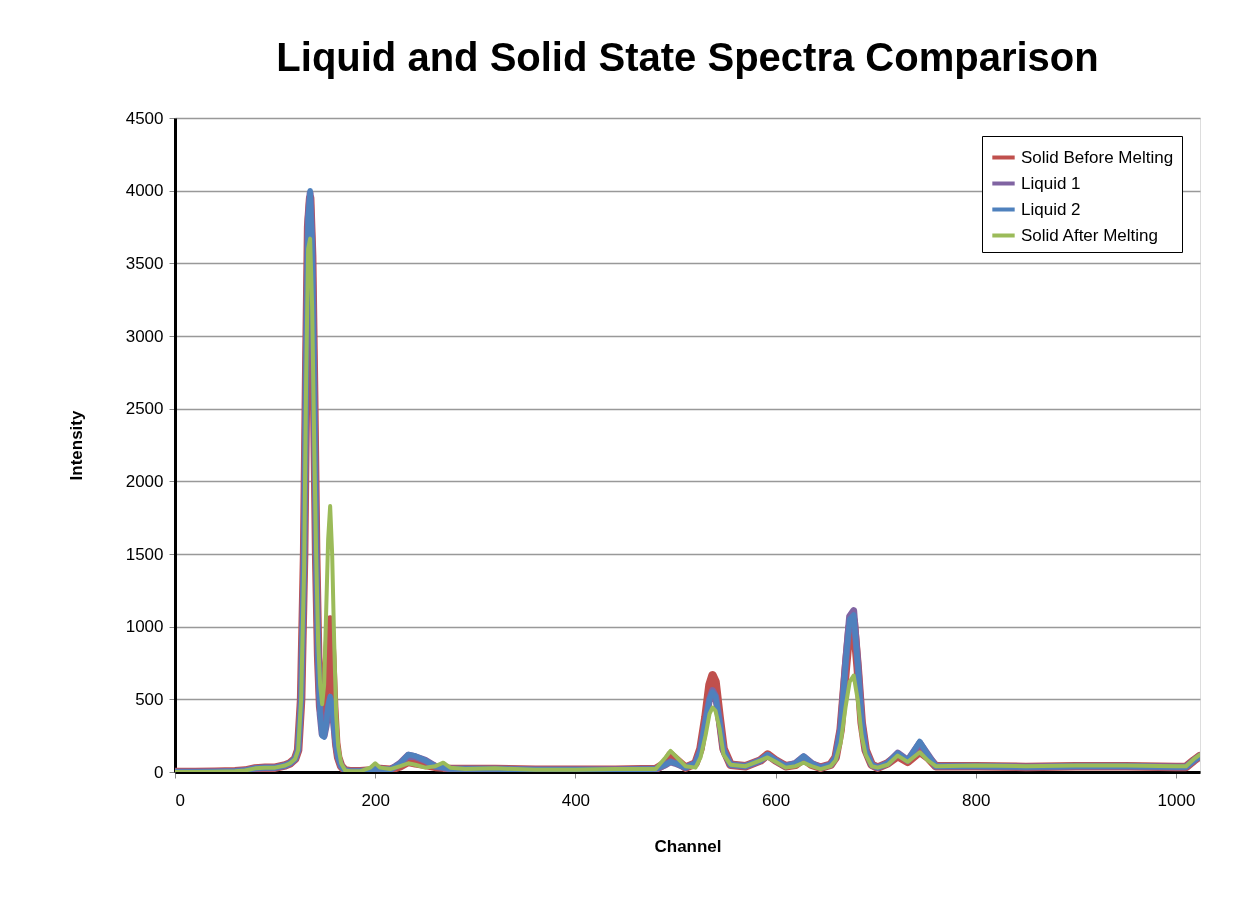 This screenshot has width=1252, height=912. Describe the element at coordinates (976, 800) in the screenshot. I see `x-tick-label: 800` at that location.